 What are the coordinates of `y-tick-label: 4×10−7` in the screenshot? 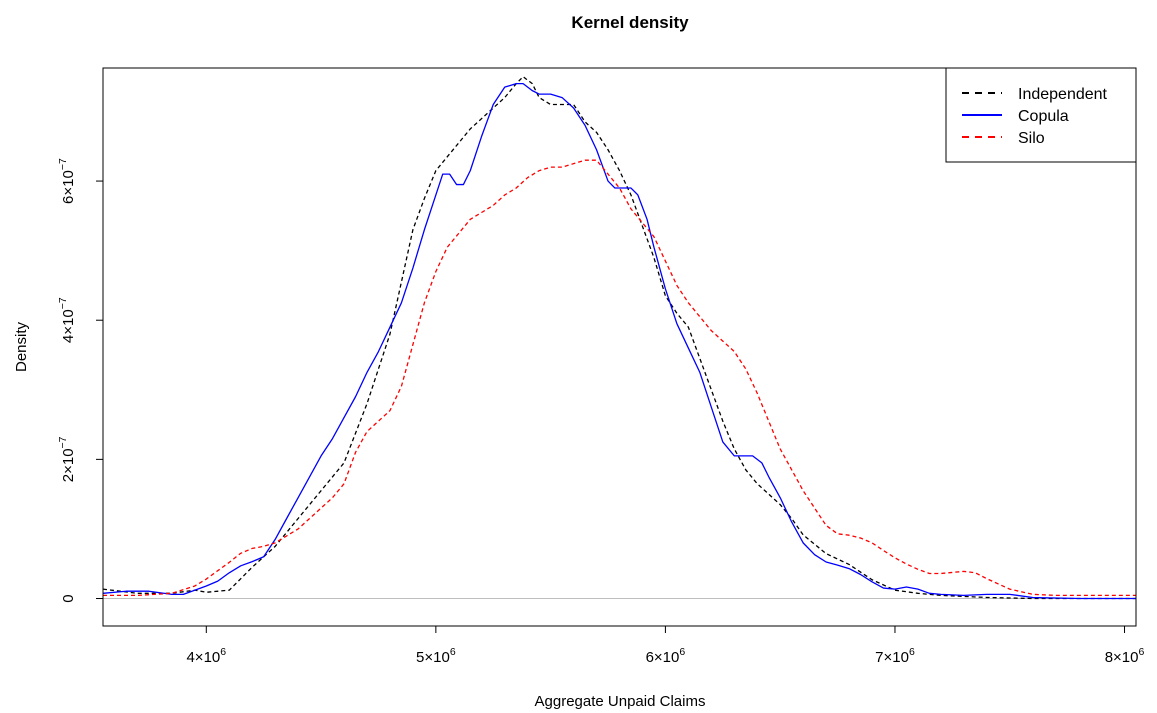 It's located at (67, 320).